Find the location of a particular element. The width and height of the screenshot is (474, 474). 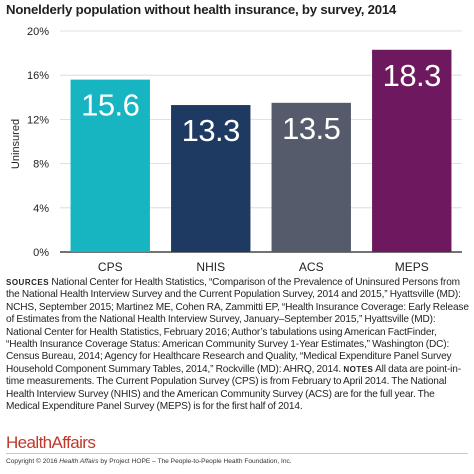

x-tick-label: ACS is located at coordinates (311, 267).